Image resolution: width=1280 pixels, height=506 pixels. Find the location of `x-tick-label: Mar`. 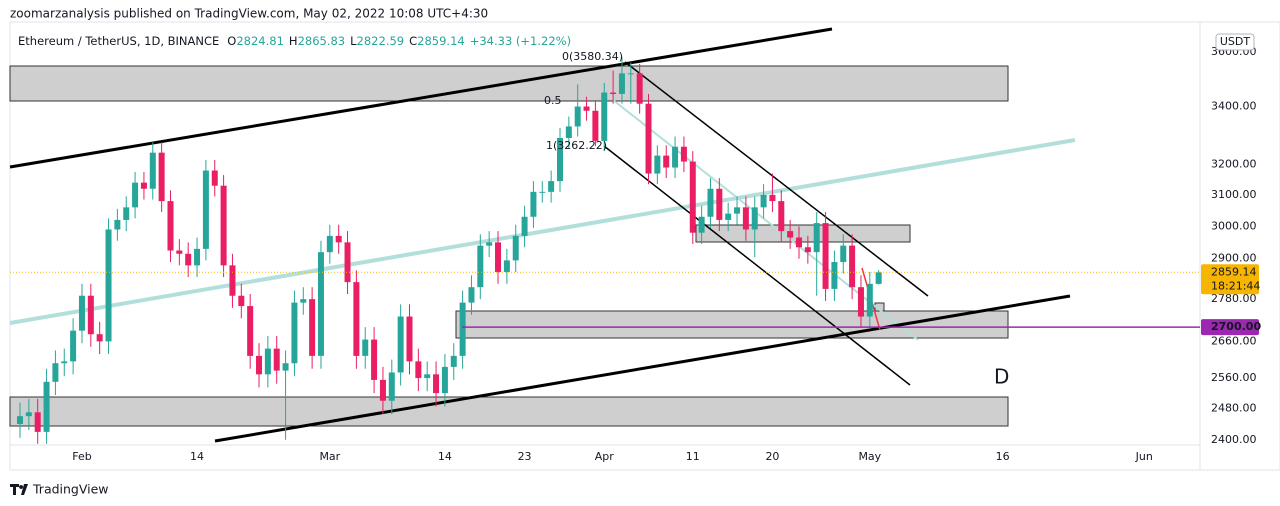

x-tick-label: Mar is located at coordinates (329, 456).